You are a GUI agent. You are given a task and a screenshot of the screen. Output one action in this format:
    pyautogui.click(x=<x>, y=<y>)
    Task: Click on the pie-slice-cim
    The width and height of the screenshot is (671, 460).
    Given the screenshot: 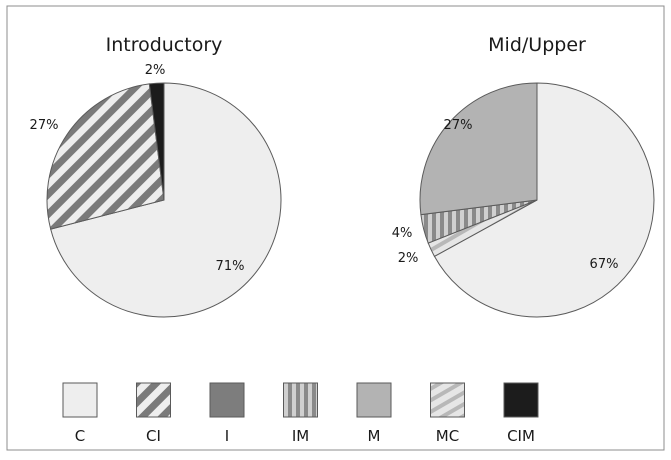 What is the action you would take?
    pyautogui.click(x=156, y=141)
    